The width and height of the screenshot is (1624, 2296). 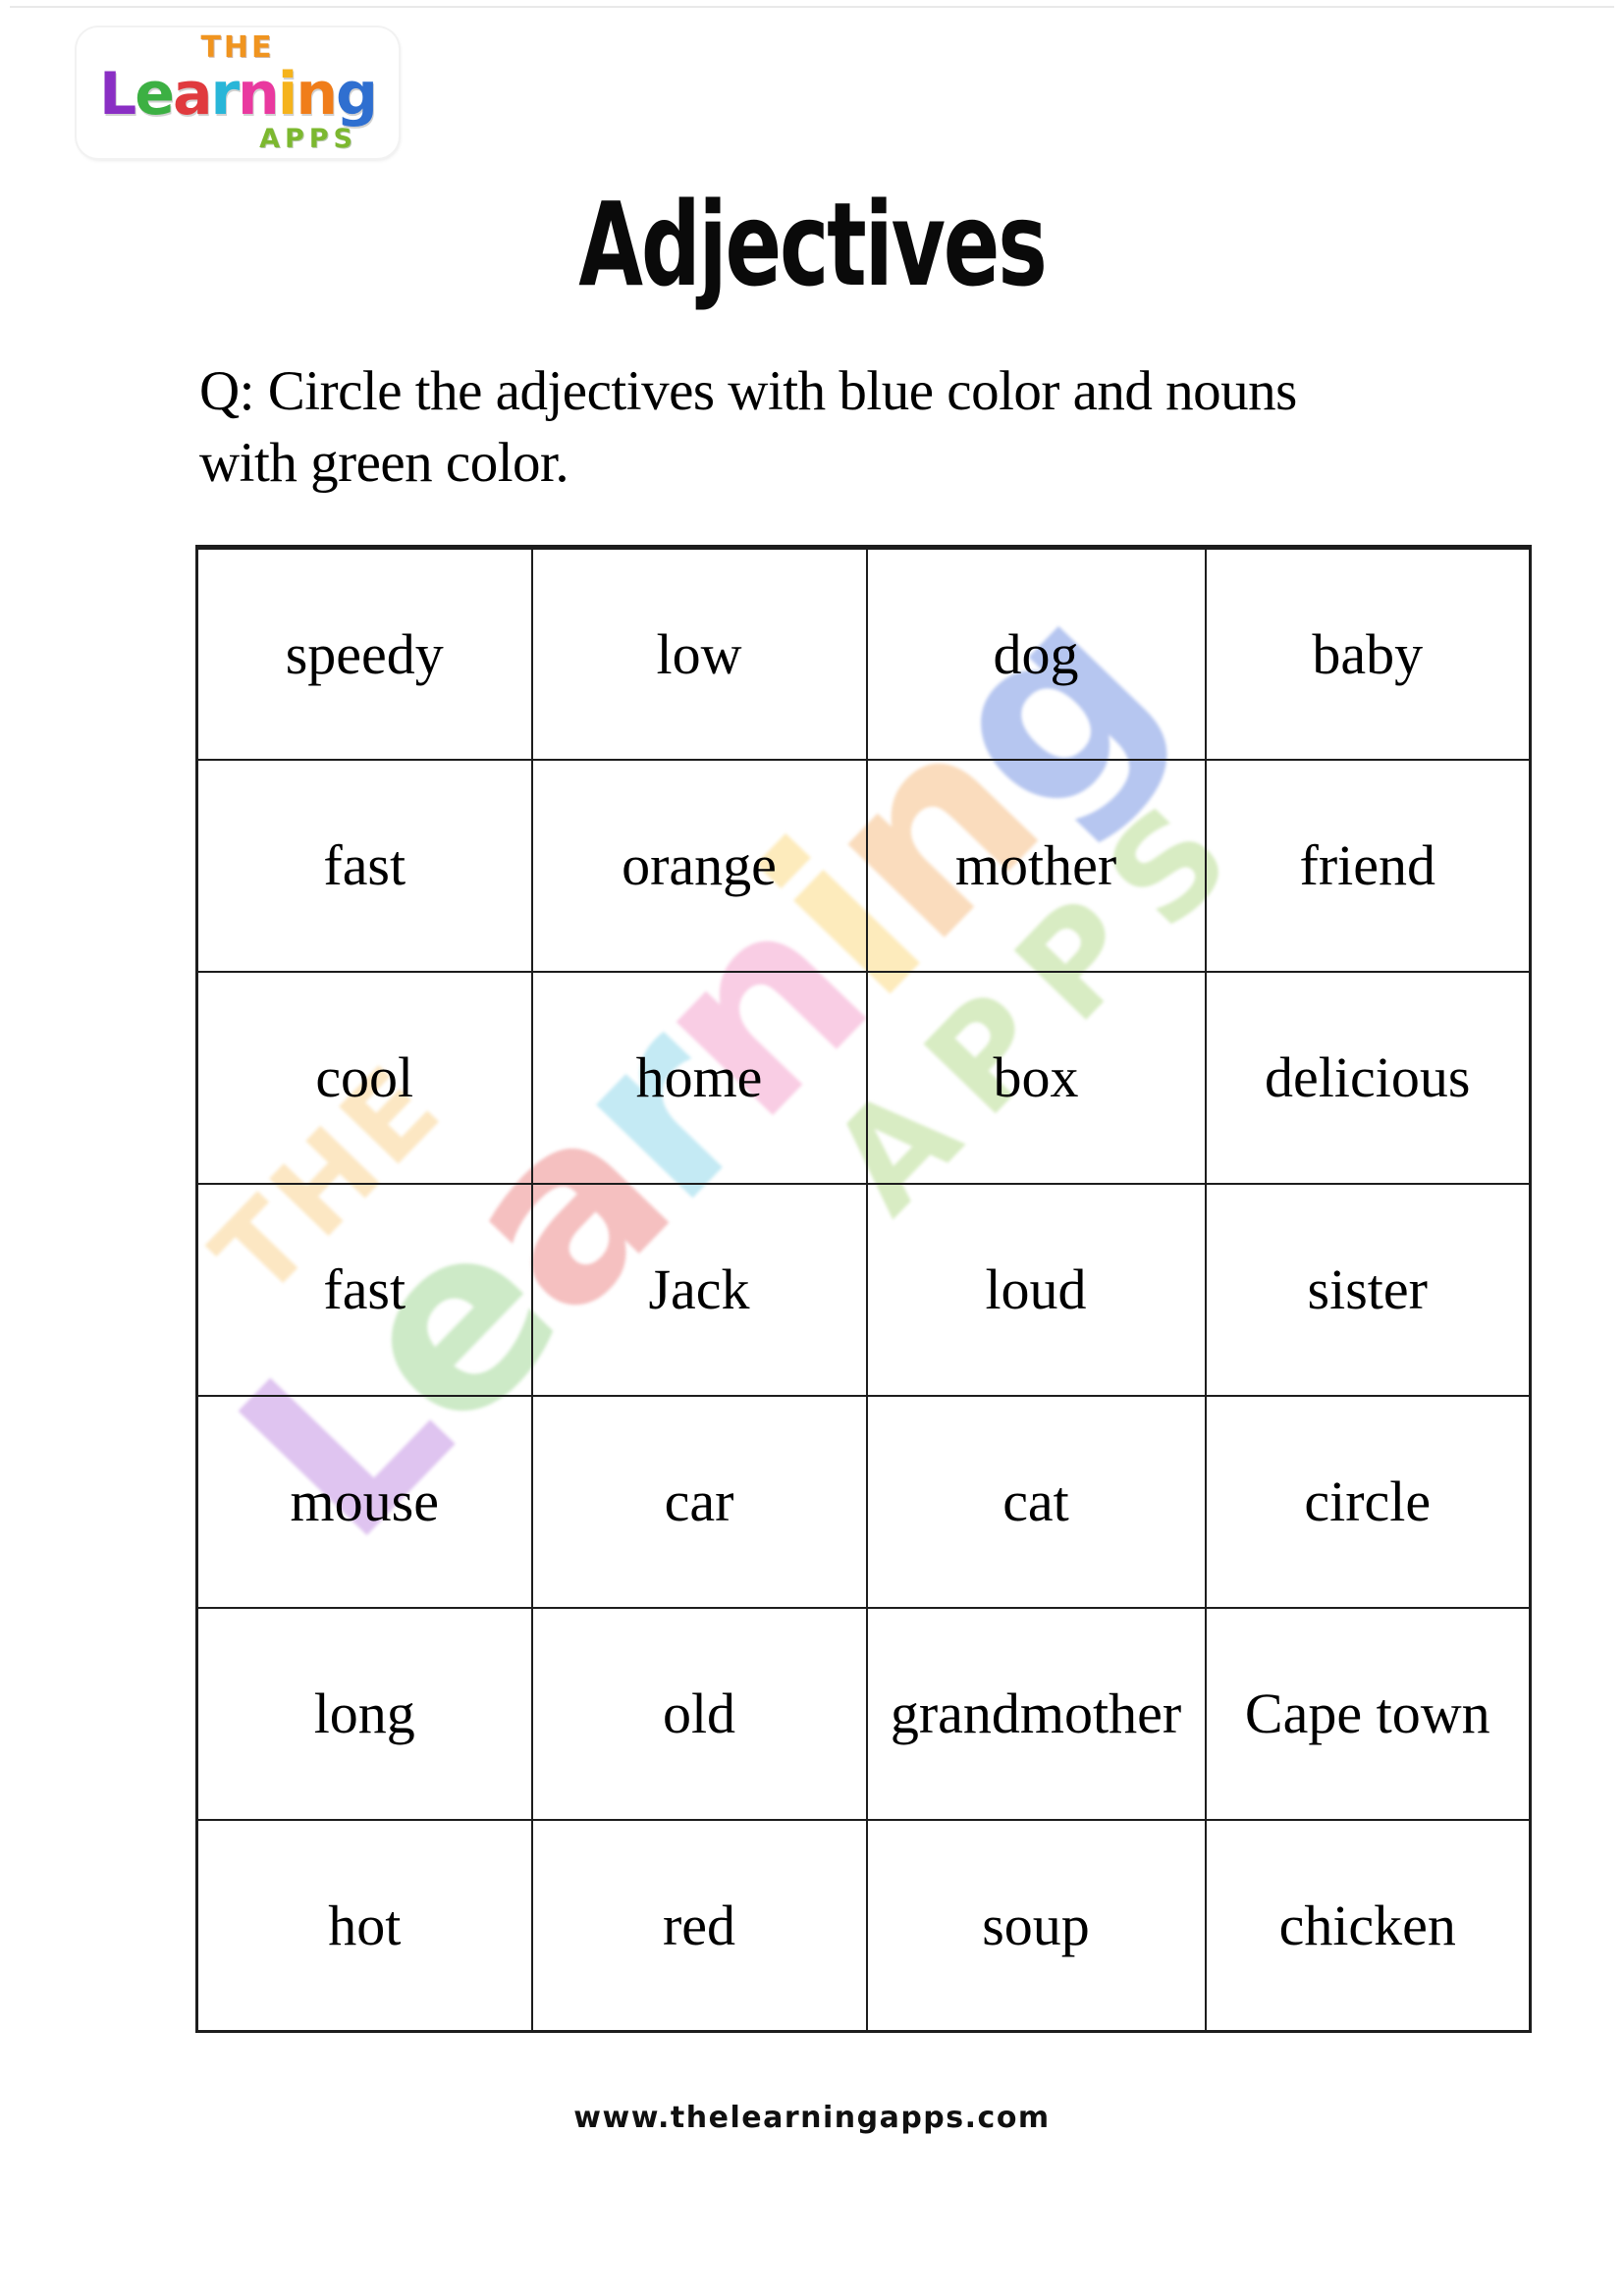 I want to click on logo-letter: i, so click(x=287, y=94).